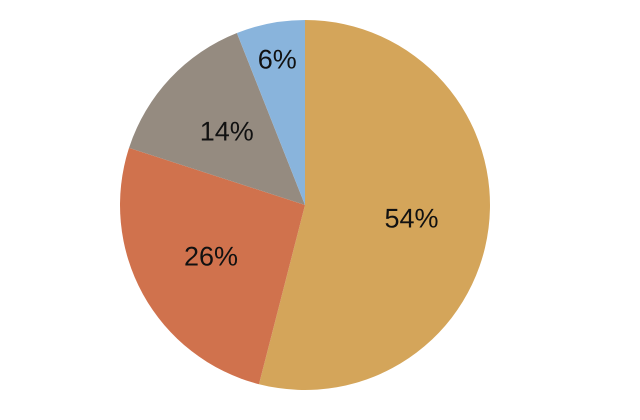 The width and height of the screenshot is (640, 420). I want to click on data-label: 14%, so click(227, 131).